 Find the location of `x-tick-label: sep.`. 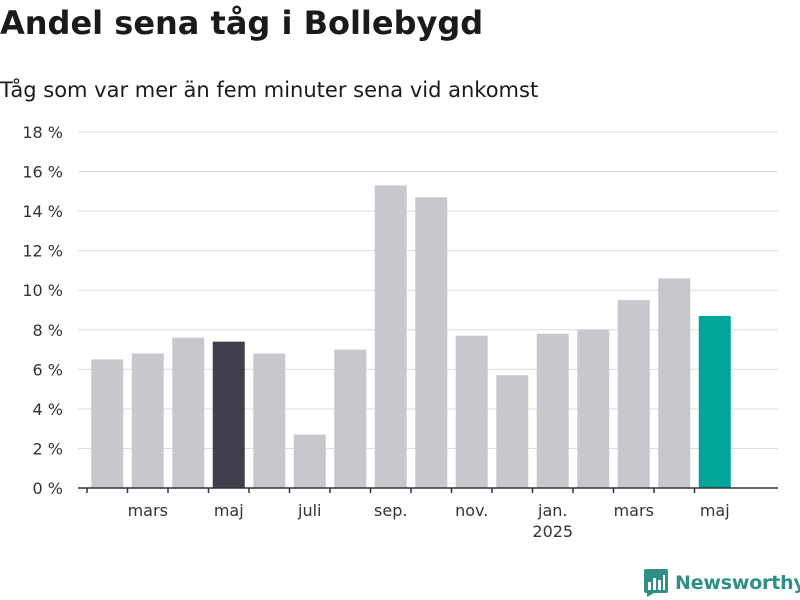

x-tick-label: sep. is located at coordinates (390, 510).